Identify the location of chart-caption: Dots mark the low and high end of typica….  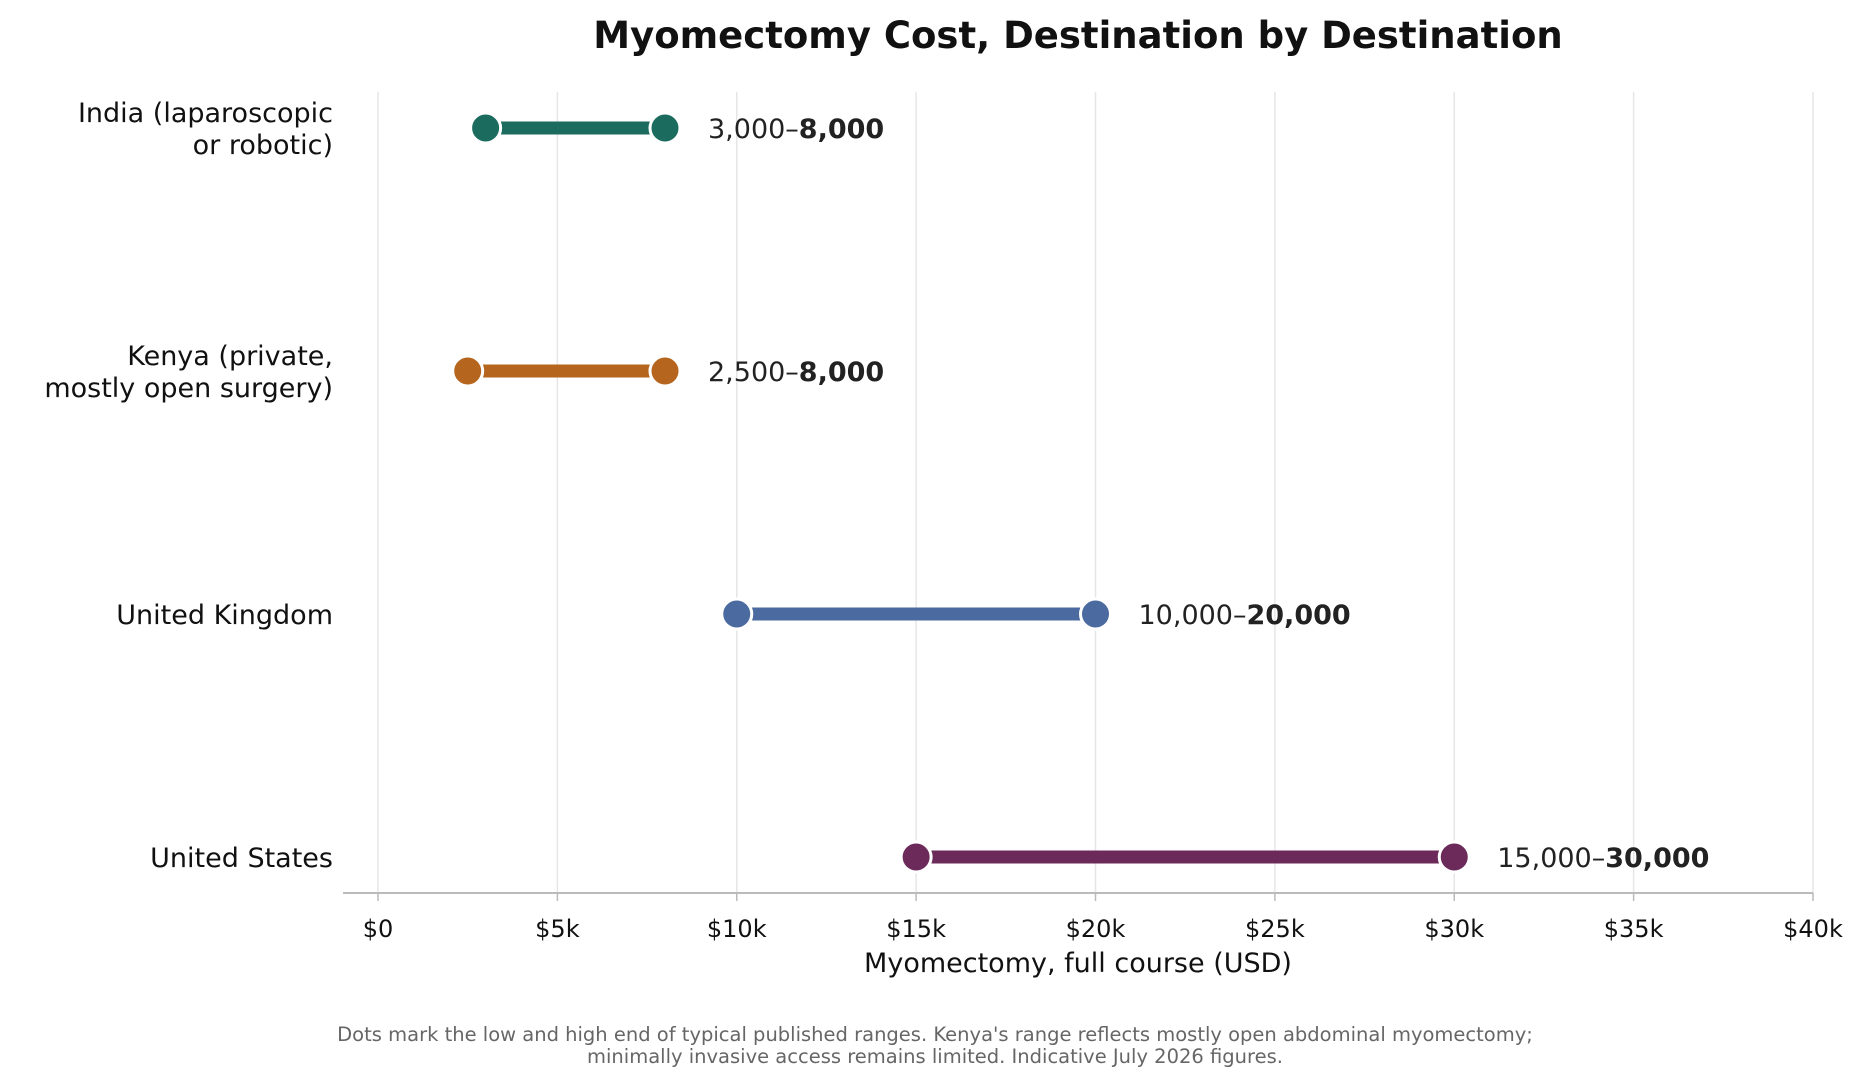
(935, 1045).